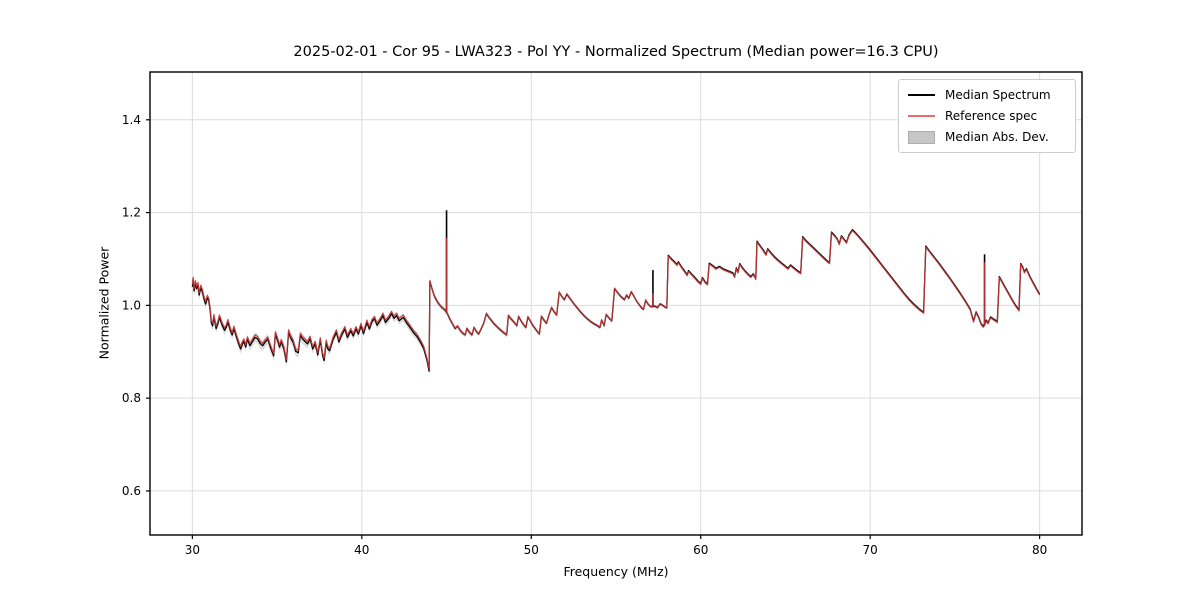 The image size is (1200, 600). I want to click on median-line-sample-icon, so click(921, 95).